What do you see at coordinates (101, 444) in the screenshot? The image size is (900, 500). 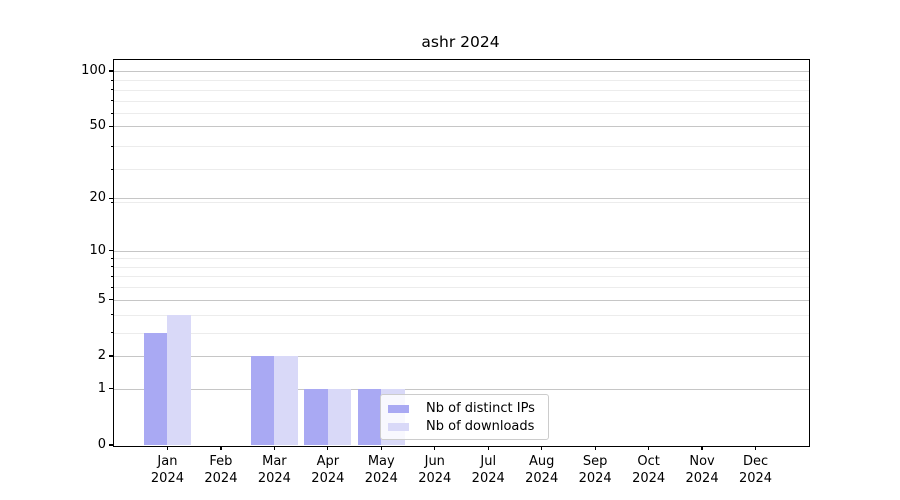 I see `y-tick-label: 0` at bounding box center [101, 444].